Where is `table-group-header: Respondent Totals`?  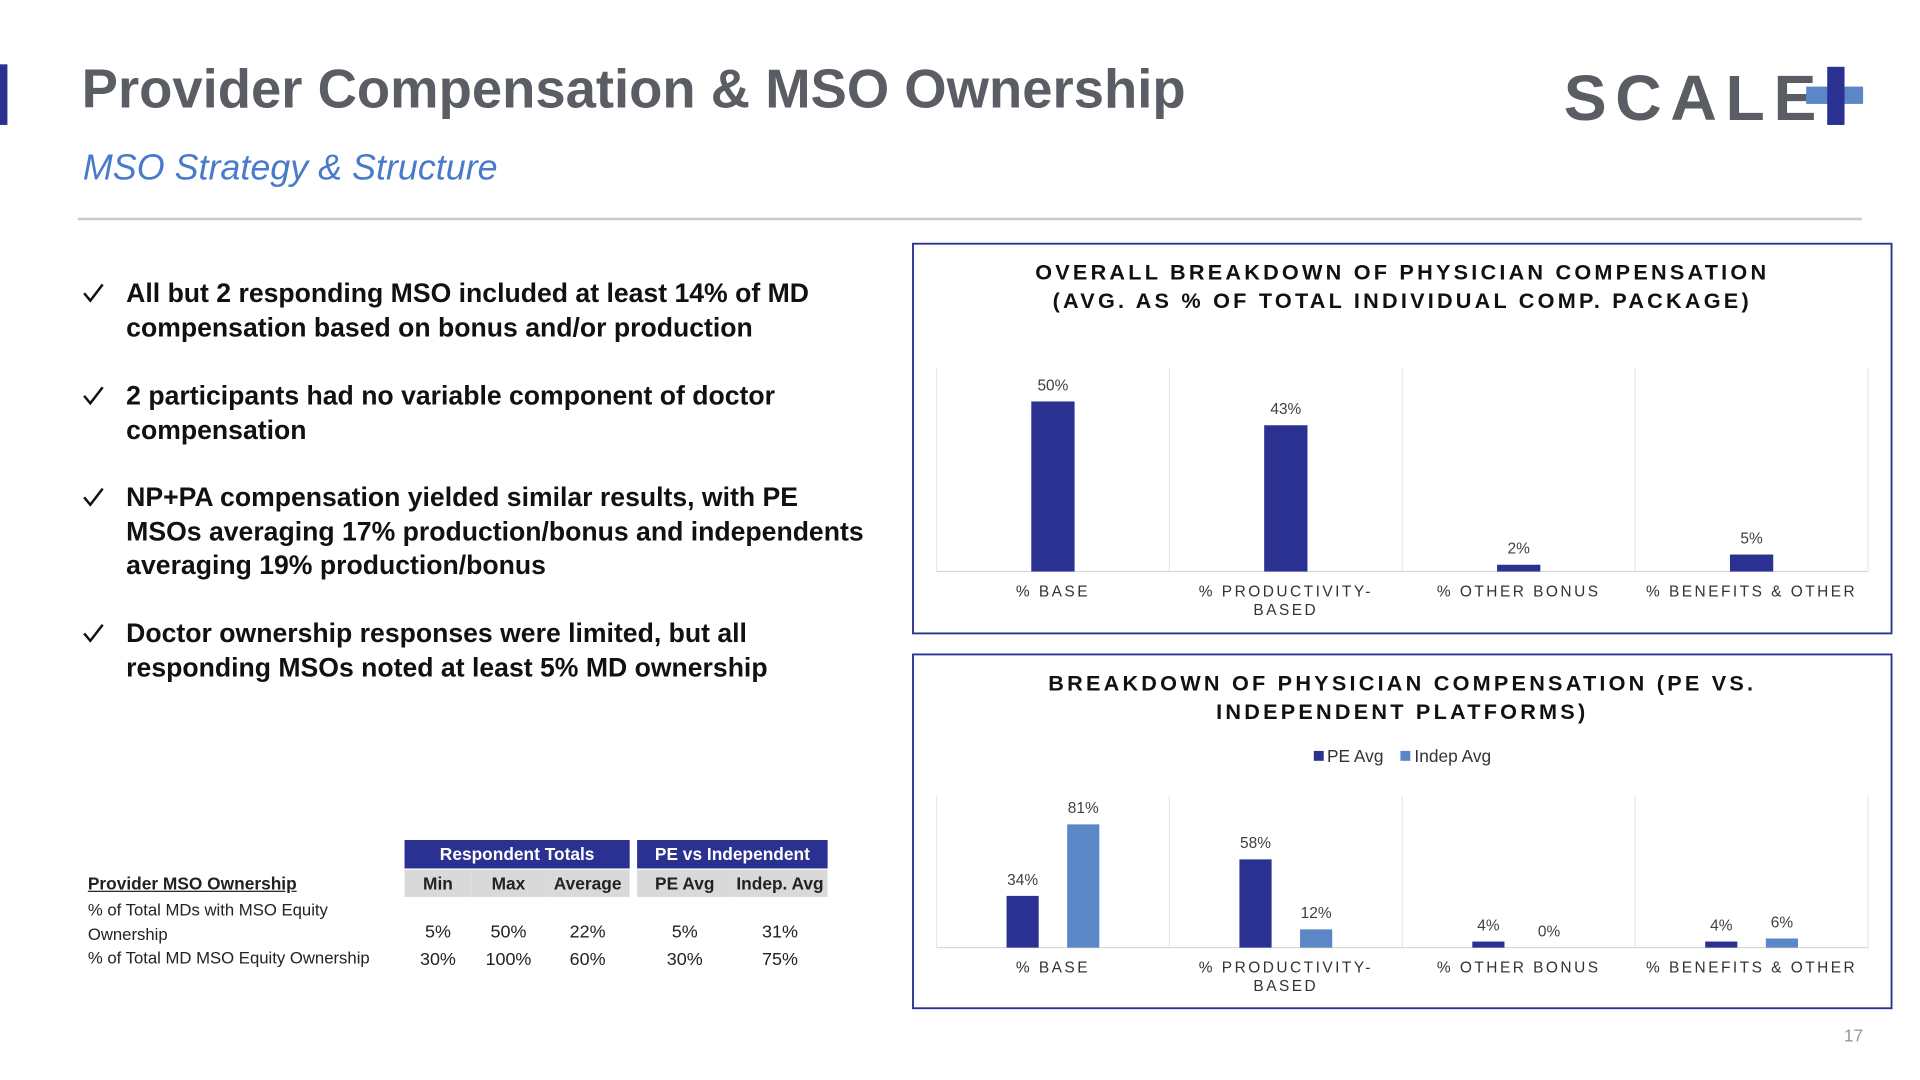 table-group-header: Respondent Totals is located at coordinates (517, 854).